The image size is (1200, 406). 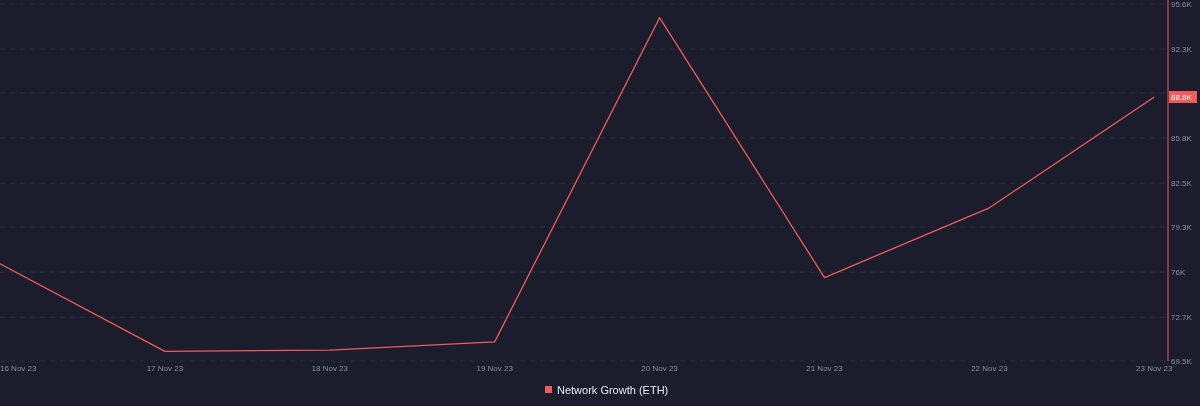 I want to click on x-tick-label: 18 Nov 23, so click(x=330, y=368).